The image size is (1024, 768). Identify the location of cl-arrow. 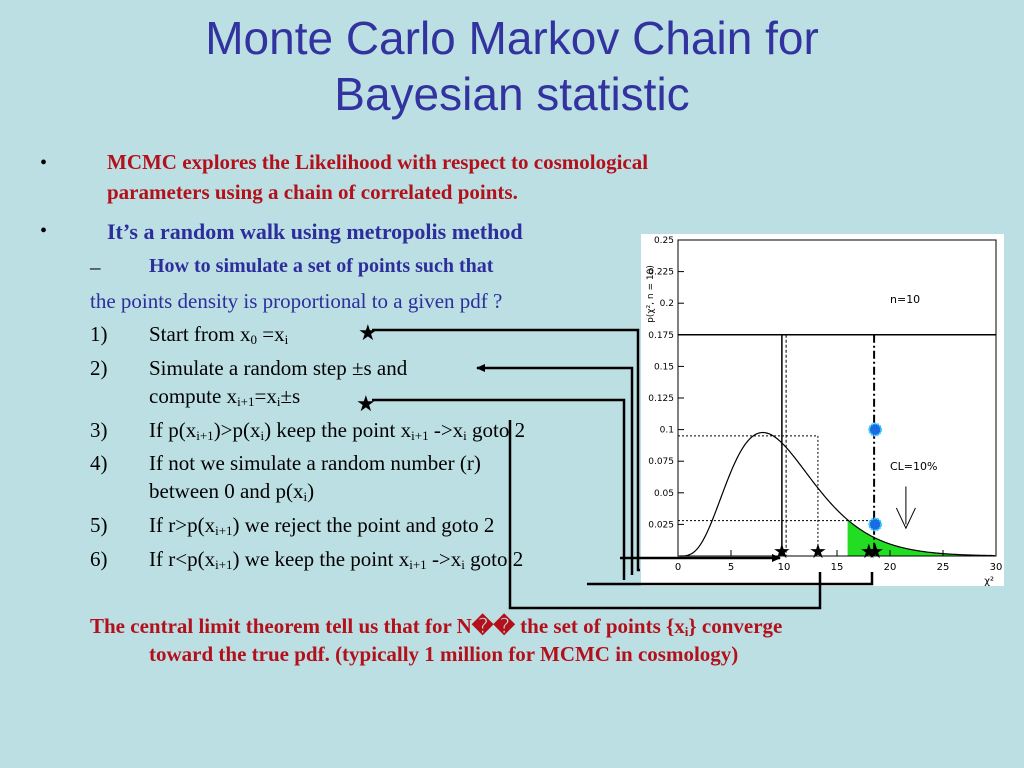
(905, 508).